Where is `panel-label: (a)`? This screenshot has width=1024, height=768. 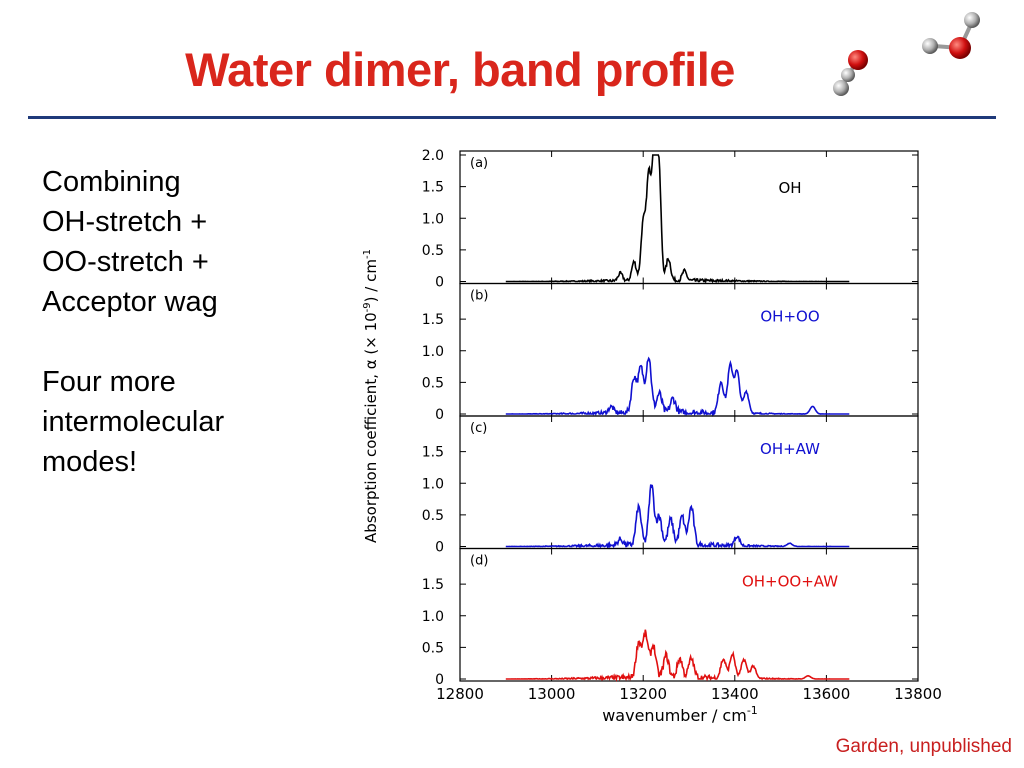
panel-label: (a) is located at coordinates (479, 163).